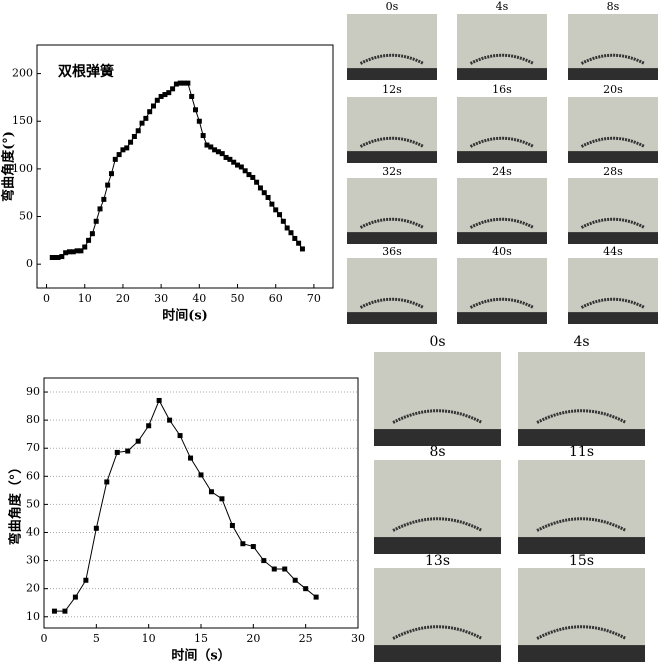 The height and width of the screenshot is (669, 659). Describe the element at coordinates (581, 390) in the screenshot. I see `photo-panel: 4s` at that location.